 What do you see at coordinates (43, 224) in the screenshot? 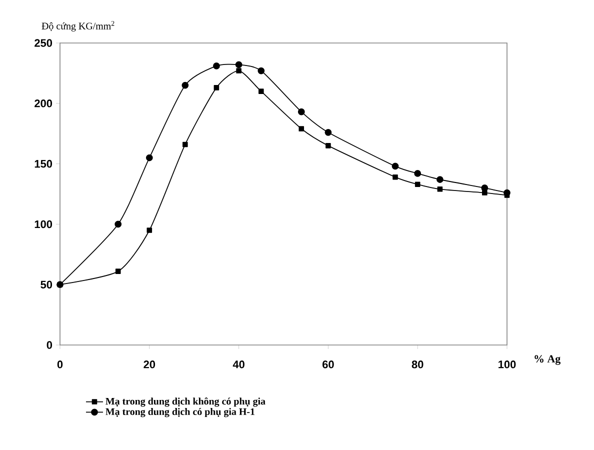
I see `y-tick-label: 100` at bounding box center [43, 224].